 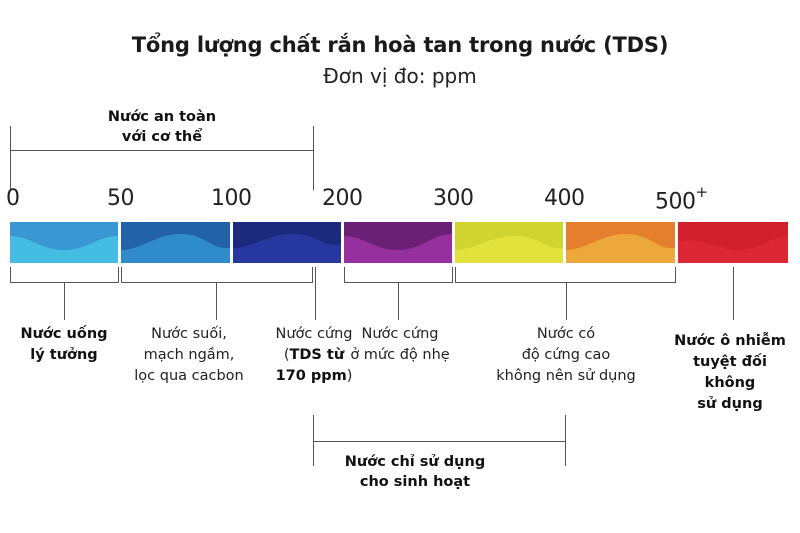 I want to click on domestic-range-line, so click(x=439, y=441).